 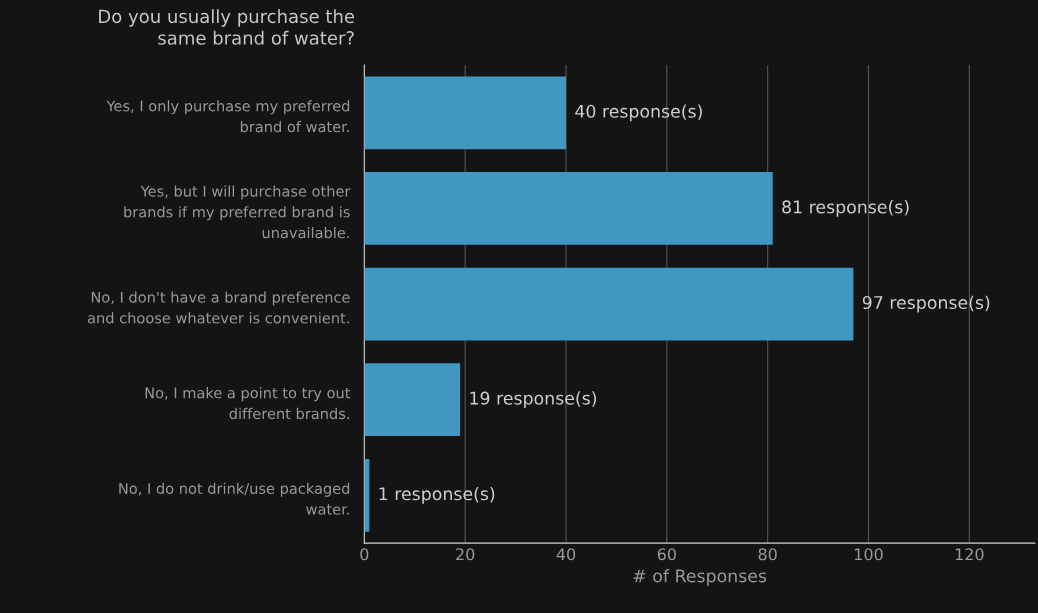 What do you see at coordinates (228, 116) in the screenshot?
I see `y-tick-label: Yes, I only purchase my preferred brand of water.` at bounding box center [228, 116].